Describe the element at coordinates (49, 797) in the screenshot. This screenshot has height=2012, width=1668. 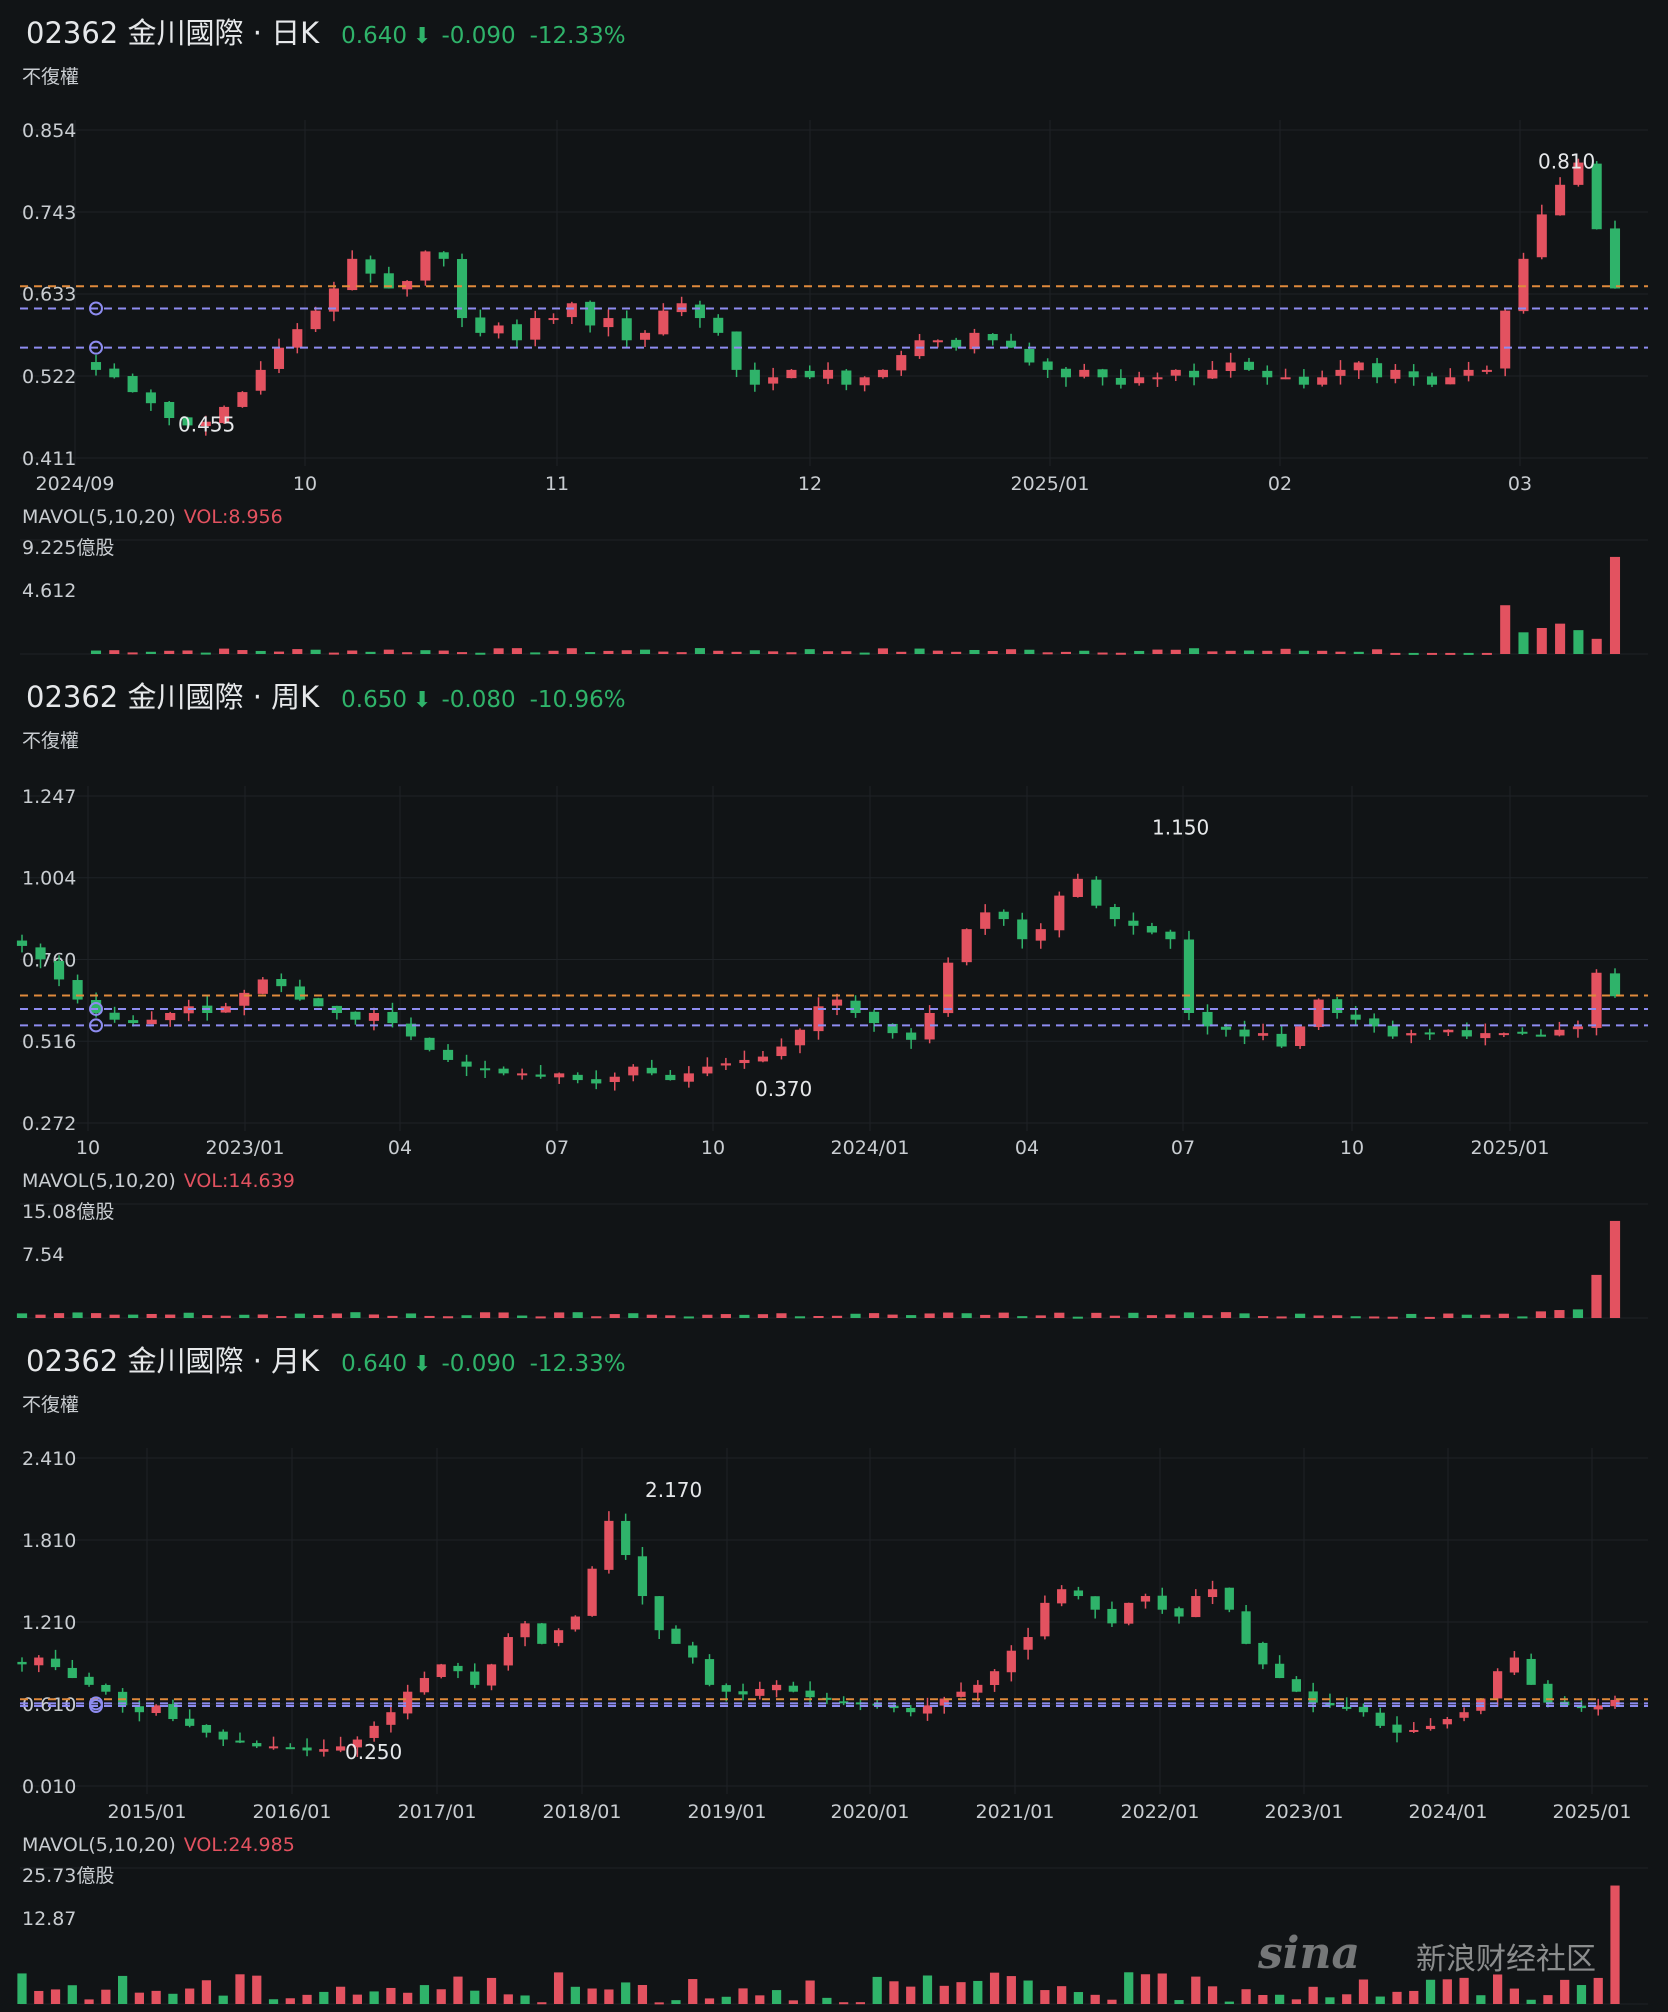
I see `y-tick-label: 1.247` at that location.